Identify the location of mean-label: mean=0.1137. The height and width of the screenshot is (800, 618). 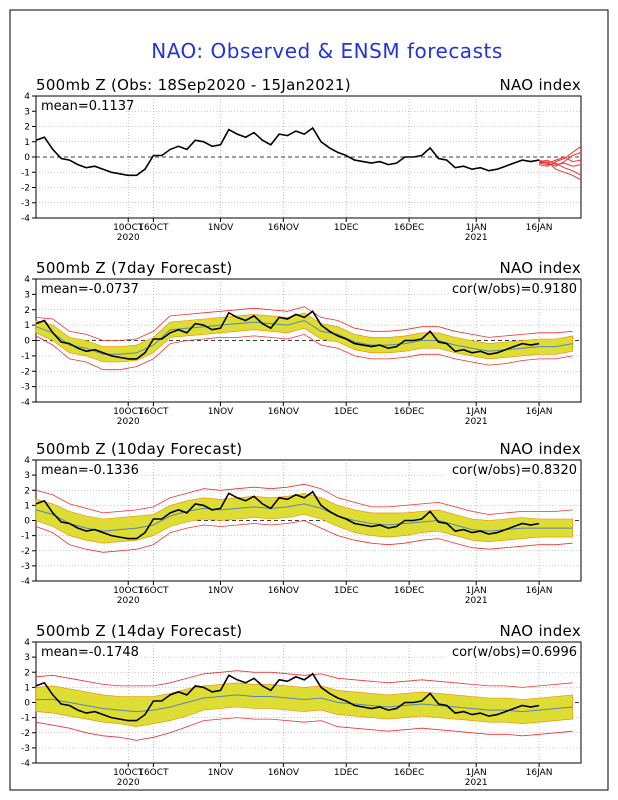
(87, 106).